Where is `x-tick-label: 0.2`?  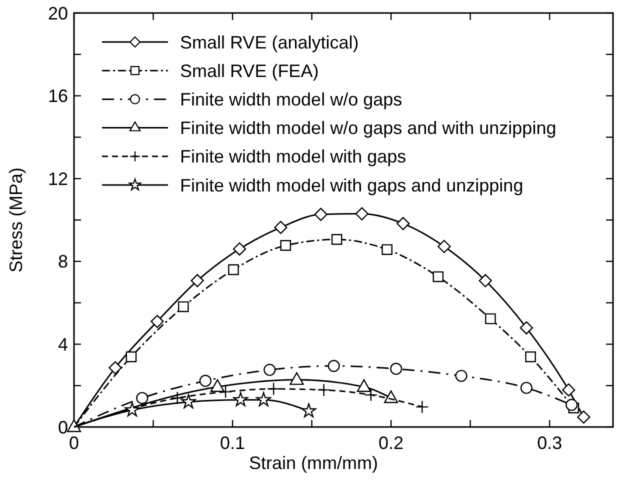
x-tick-label: 0.2 is located at coordinates (391, 443).